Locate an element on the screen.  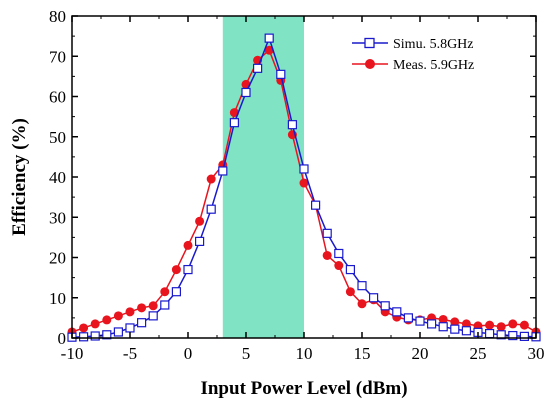
x-tick-label: 5 is located at coordinates (246, 353).